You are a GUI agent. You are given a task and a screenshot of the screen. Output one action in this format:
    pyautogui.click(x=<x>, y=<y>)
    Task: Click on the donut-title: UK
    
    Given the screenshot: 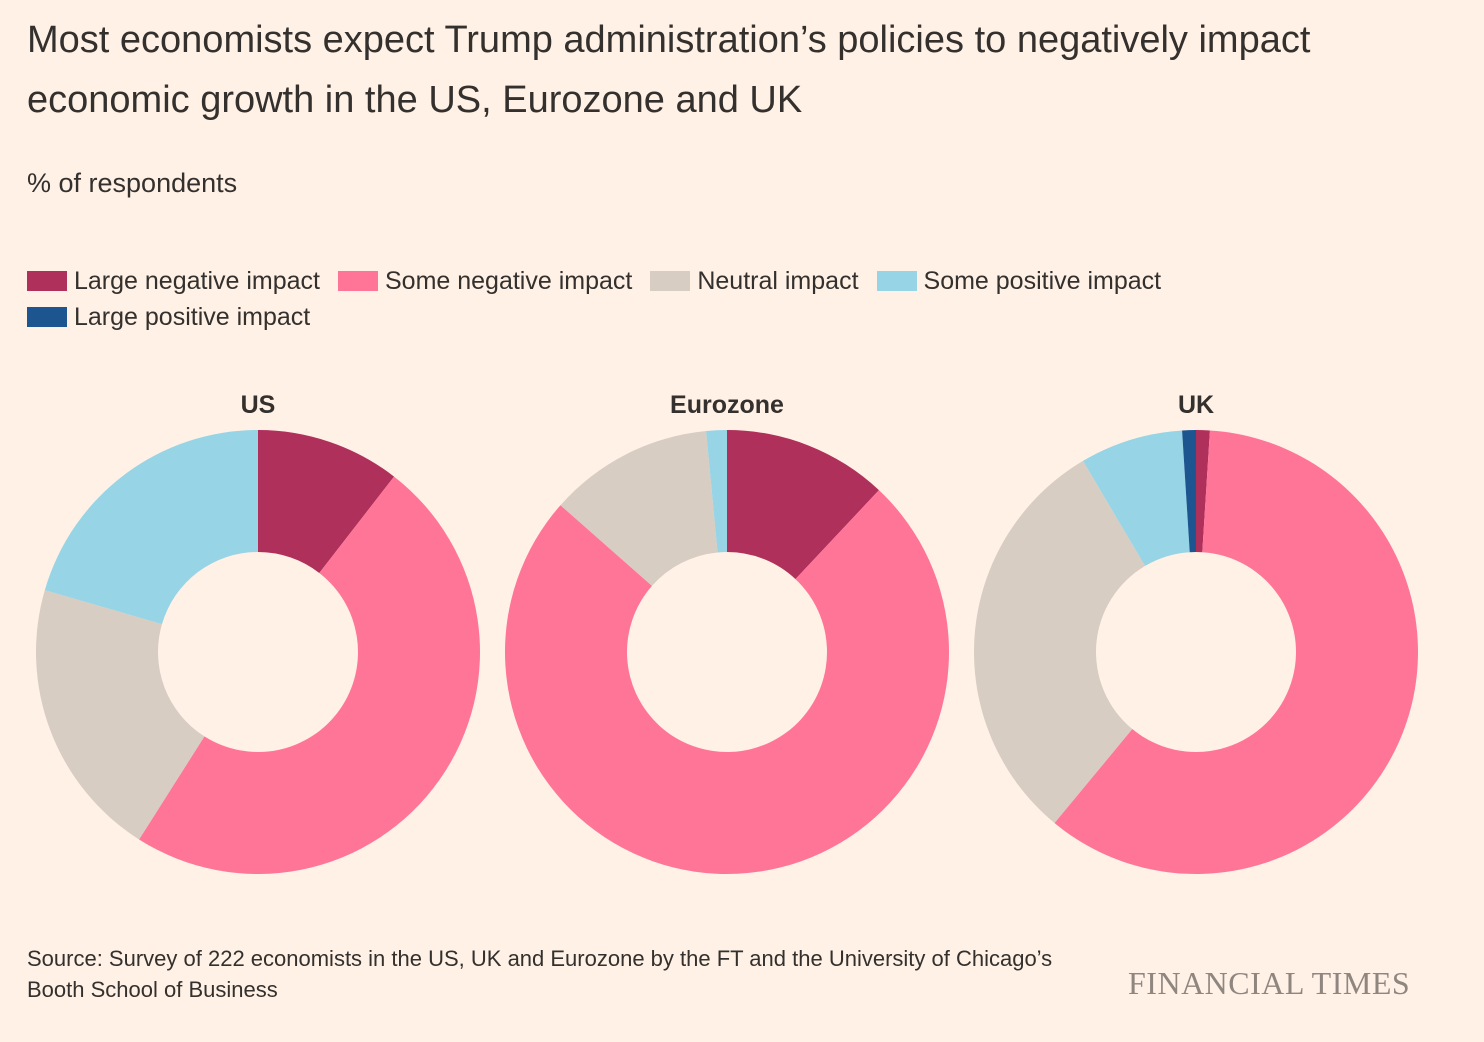 What is the action you would take?
    pyautogui.click(x=1196, y=405)
    